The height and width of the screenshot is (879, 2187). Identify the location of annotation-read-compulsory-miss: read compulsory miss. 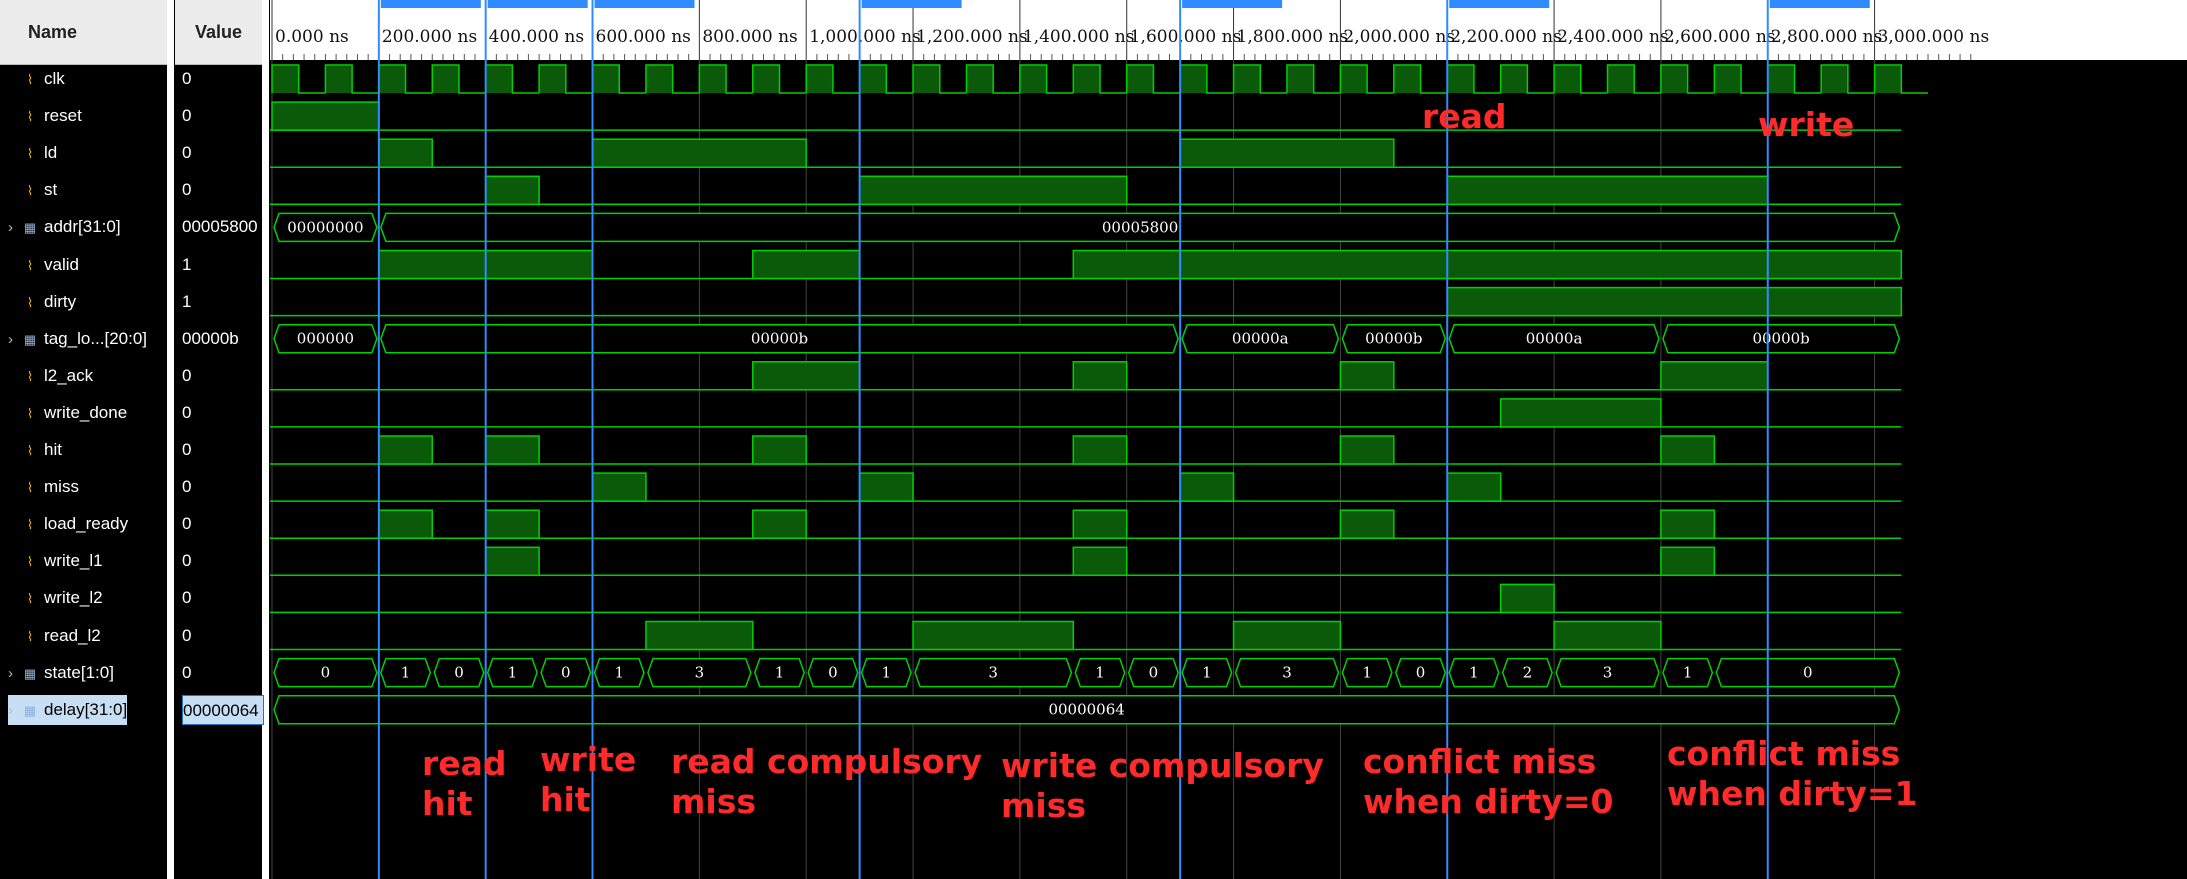
(826, 782).